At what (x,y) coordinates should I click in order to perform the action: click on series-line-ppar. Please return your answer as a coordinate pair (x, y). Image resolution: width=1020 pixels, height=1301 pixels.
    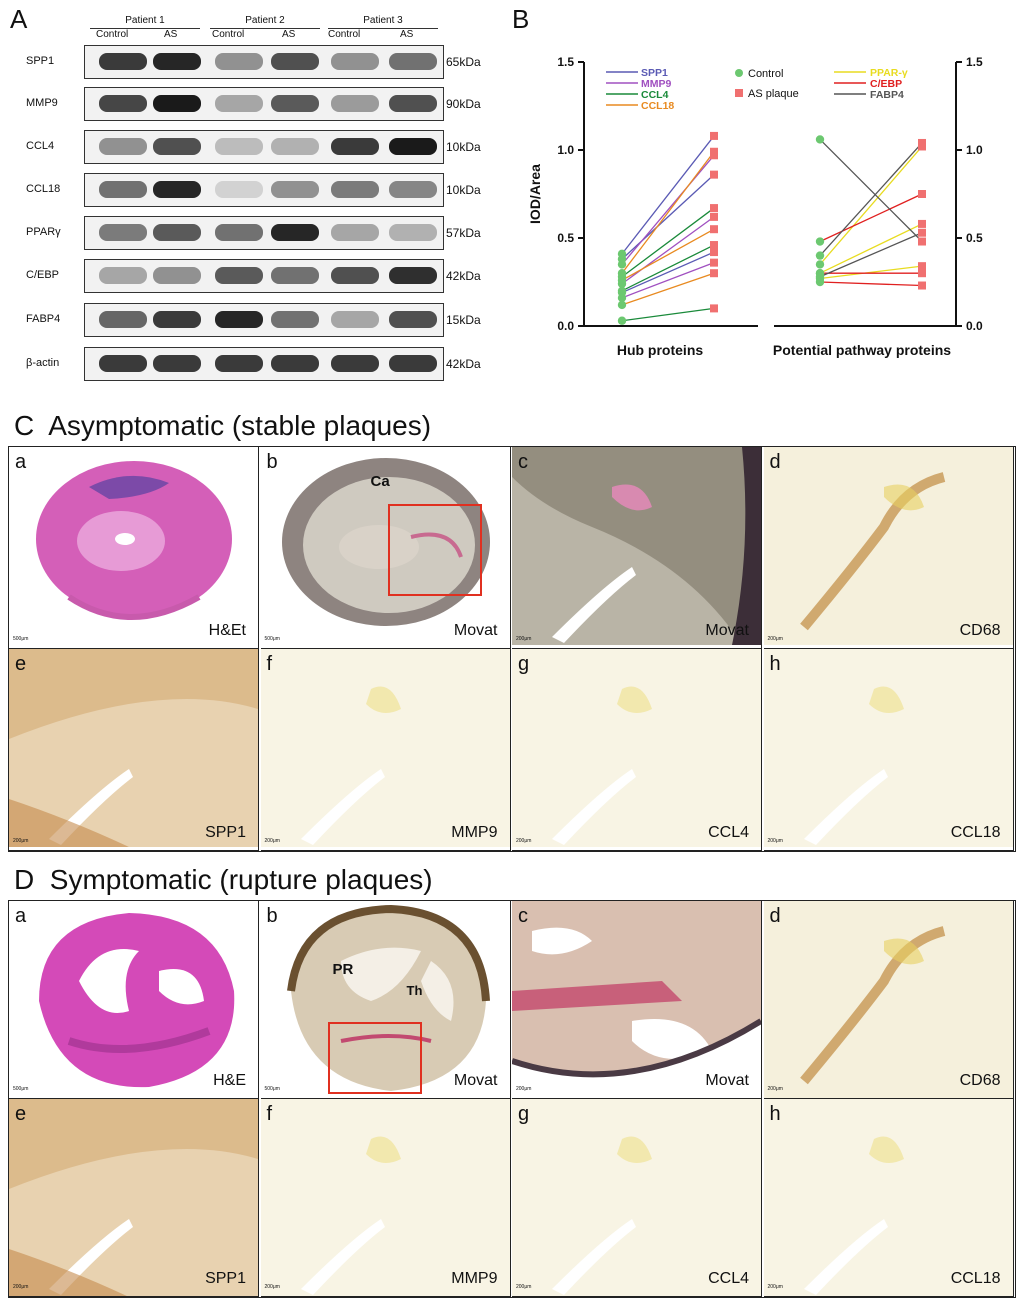
    Looking at the image, I should click on (871, 248).